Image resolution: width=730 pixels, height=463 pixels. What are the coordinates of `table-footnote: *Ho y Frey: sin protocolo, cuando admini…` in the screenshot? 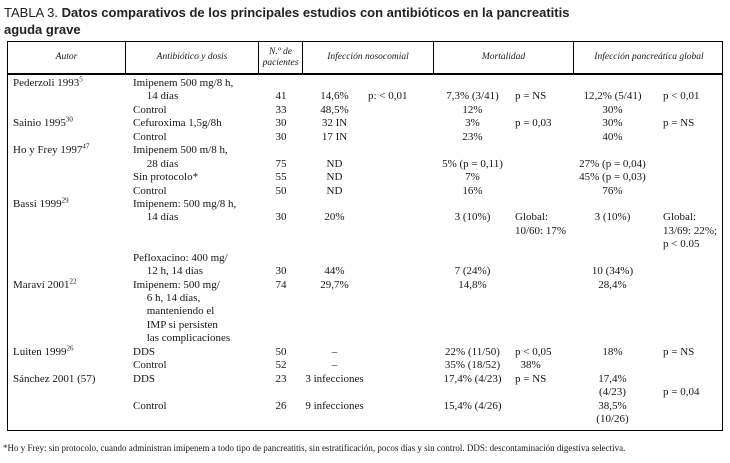 It's located at (314, 448).